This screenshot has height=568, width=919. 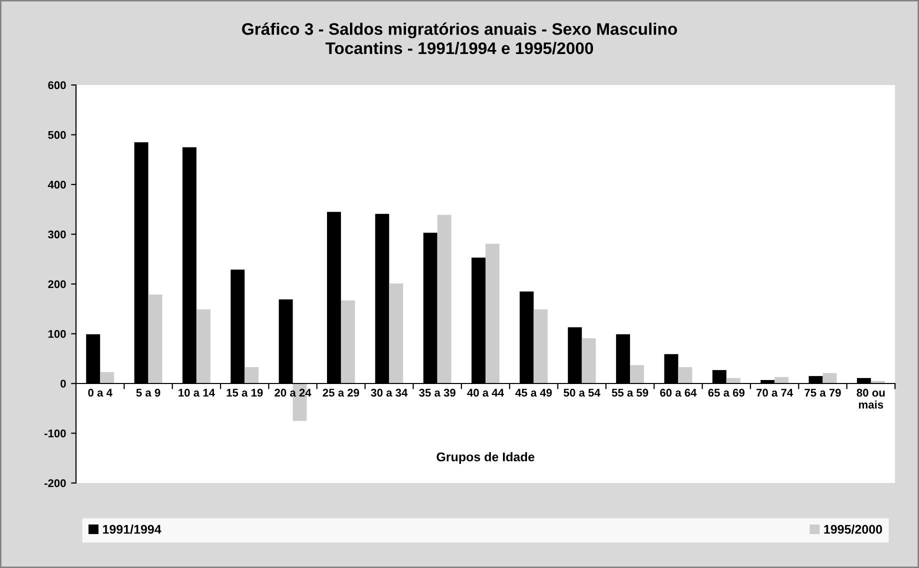 What do you see at coordinates (533, 392) in the screenshot?
I see `x-tick-label: 45 a 49` at bounding box center [533, 392].